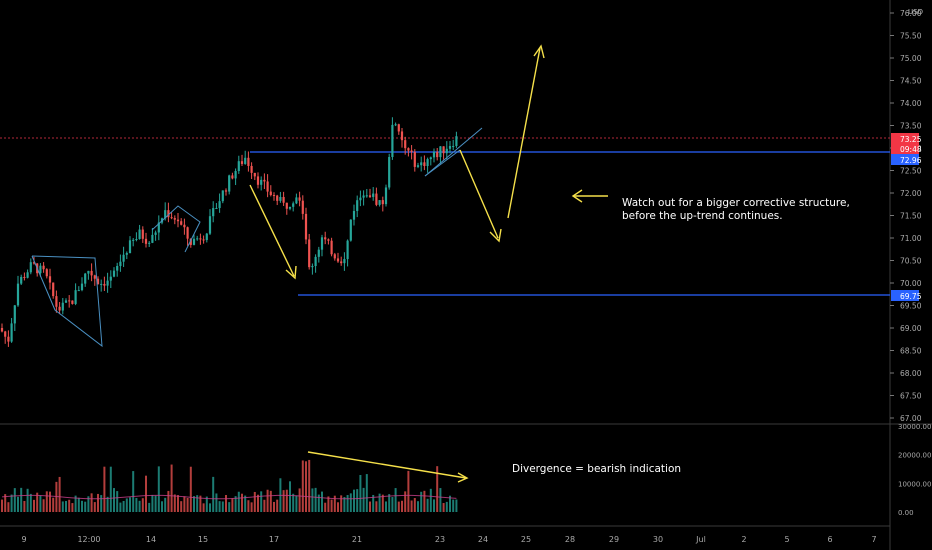  I want to click on divergence-line, so click(387, 465).